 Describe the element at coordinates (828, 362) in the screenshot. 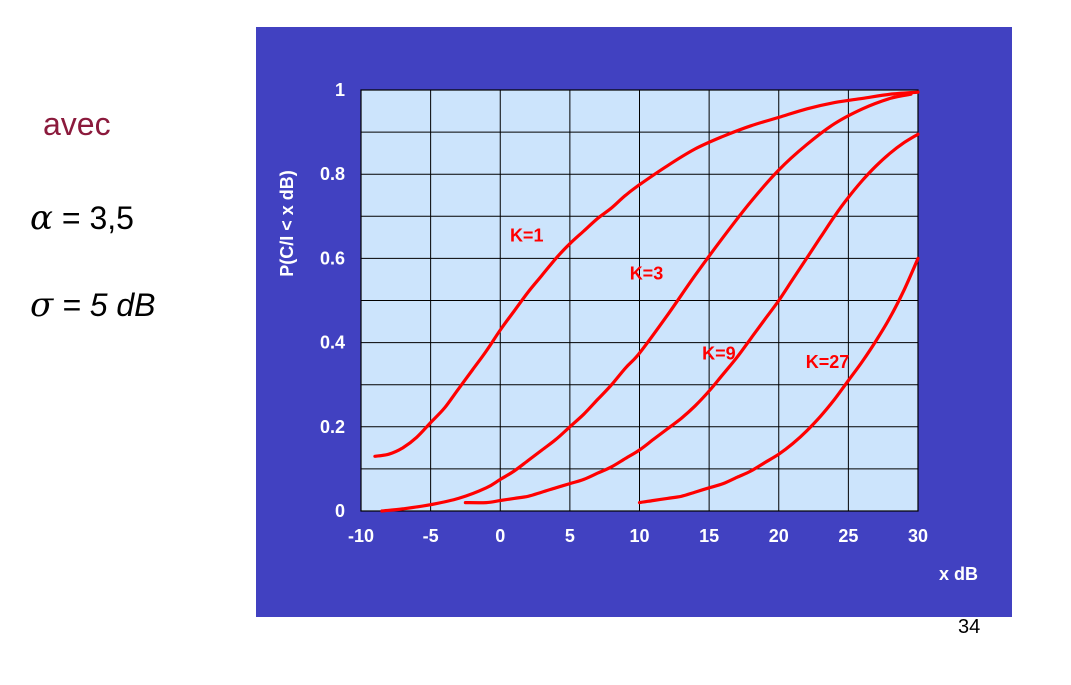

I see `series-label-k27: K=27` at that location.